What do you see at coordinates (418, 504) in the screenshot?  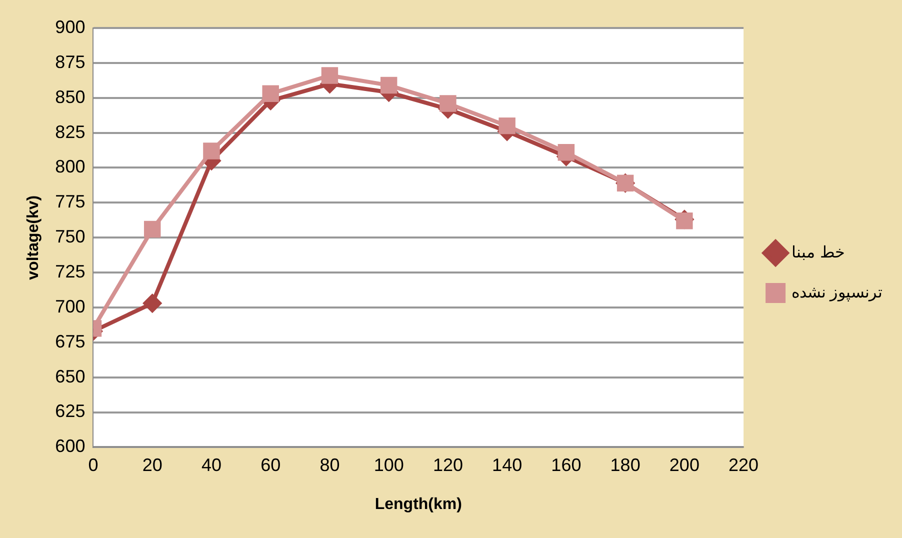 I see `x-axis-title: Length(km)` at bounding box center [418, 504].